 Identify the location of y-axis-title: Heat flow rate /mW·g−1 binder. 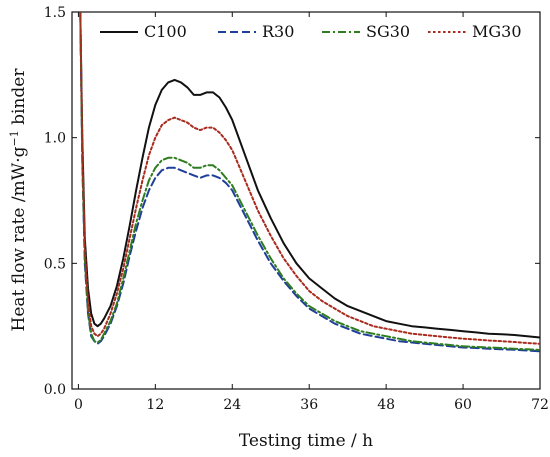
(18, 200).